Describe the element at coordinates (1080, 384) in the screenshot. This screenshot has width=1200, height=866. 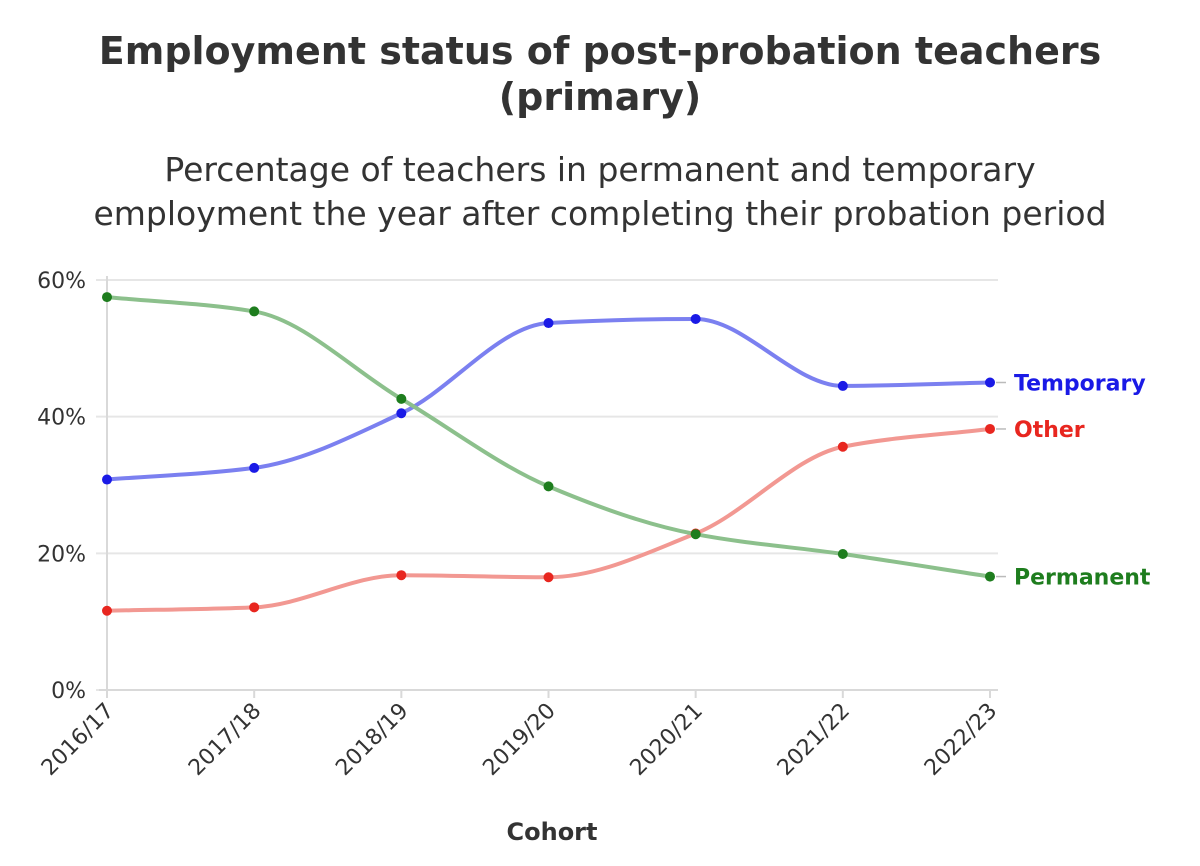
I see `series-label-temporary: Temporary` at that location.